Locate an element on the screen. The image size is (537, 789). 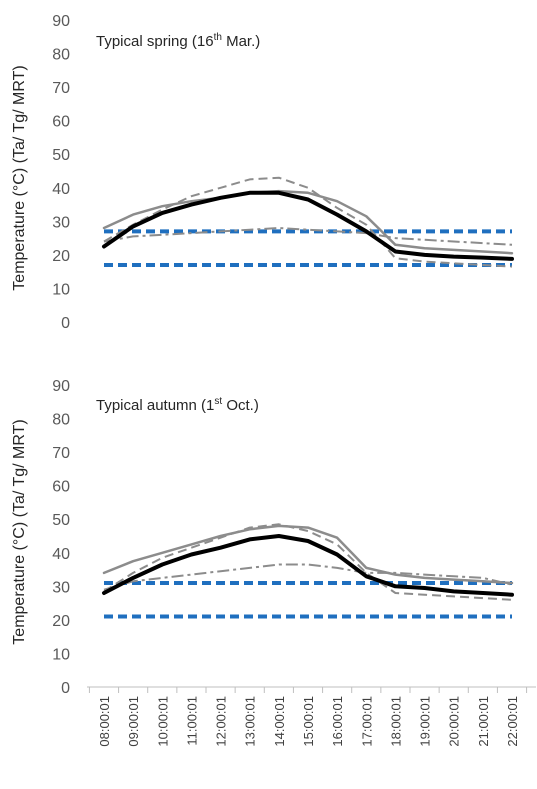
xtick-label: 15:00:01 is located at coordinates (308, 721).